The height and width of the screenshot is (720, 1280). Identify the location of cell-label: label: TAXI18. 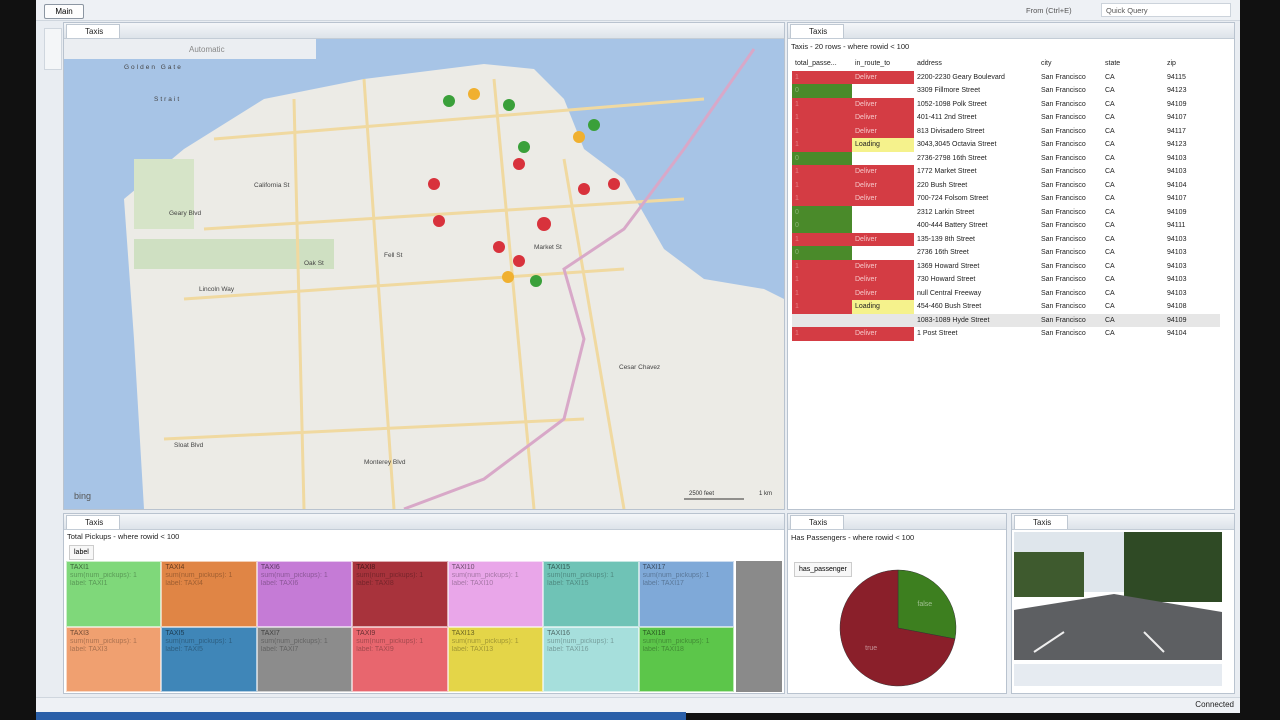
(663, 649).